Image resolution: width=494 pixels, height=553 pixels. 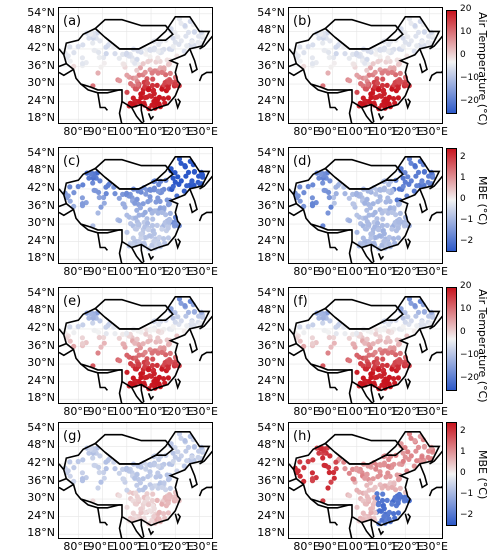 What do you see at coordinates (364, 34) in the screenshot?
I see `mongolia-border` at bounding box center [364, 34].